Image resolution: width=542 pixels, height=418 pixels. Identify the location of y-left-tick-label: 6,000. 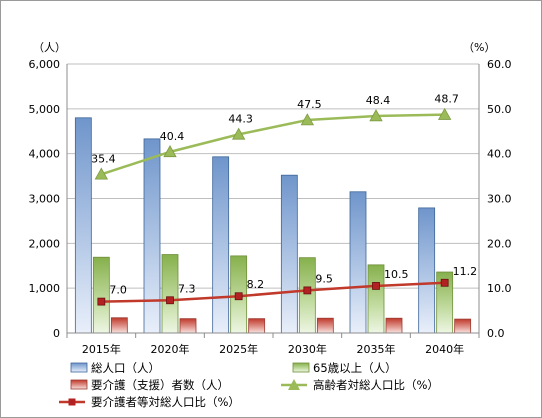
(45, 64).